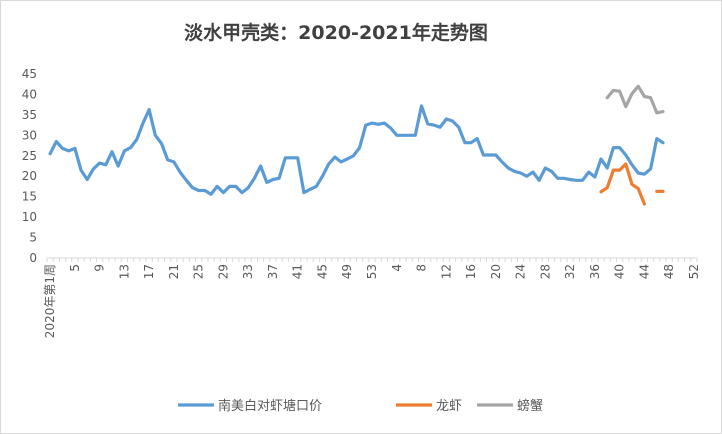  Describe the element at coordinates (446, 271) in the screenshot. I see `x-tick-label: 12` at that location.